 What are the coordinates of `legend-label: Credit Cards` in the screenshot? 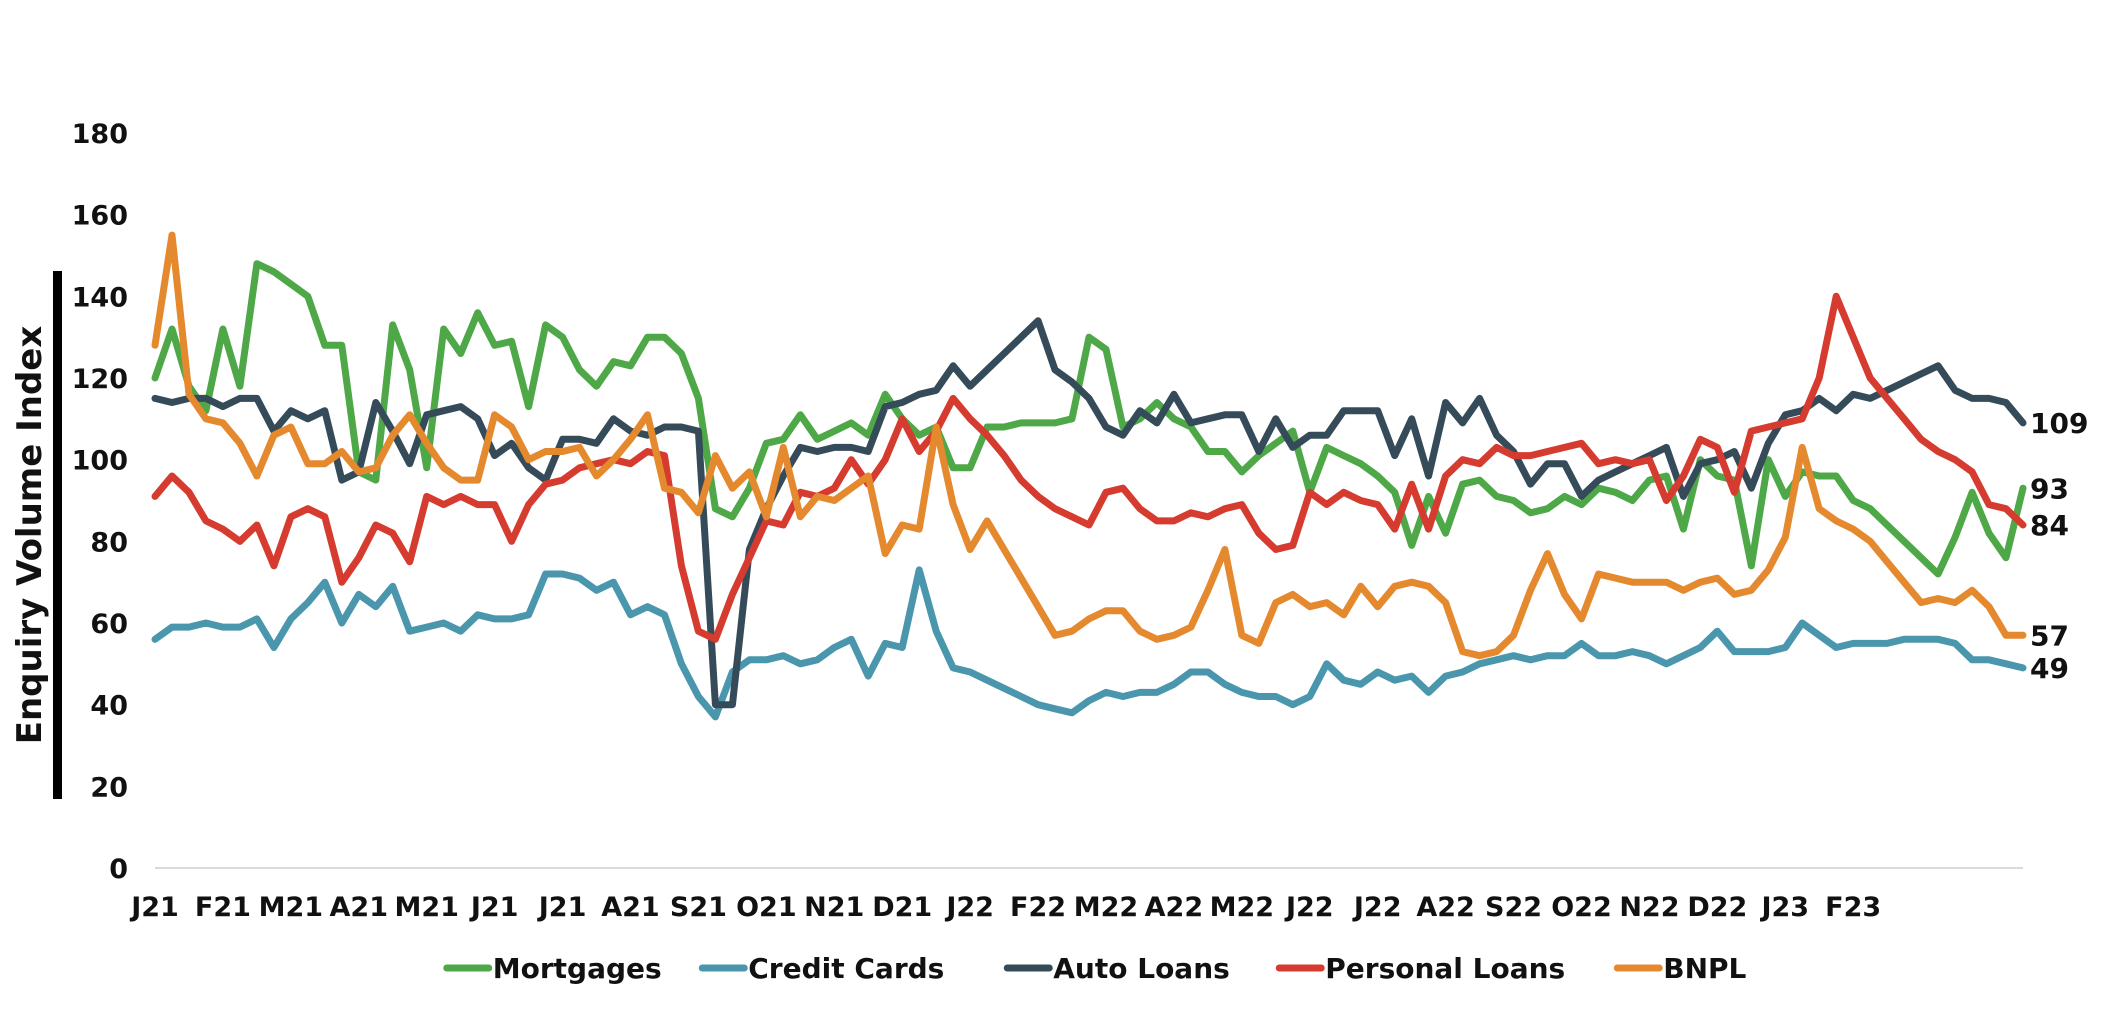 It's located at (846, 968).